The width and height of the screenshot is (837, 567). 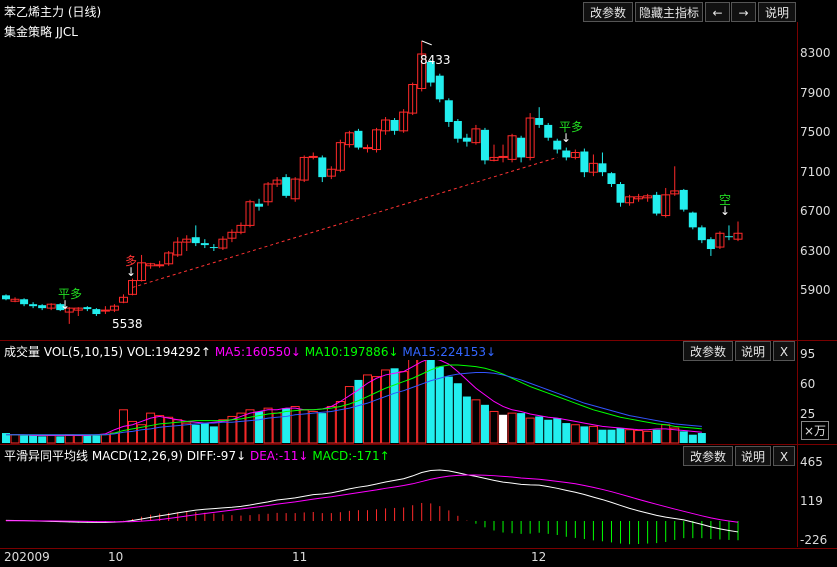 I want to click on x-axis-label: 11, so click(x=300, y=557).